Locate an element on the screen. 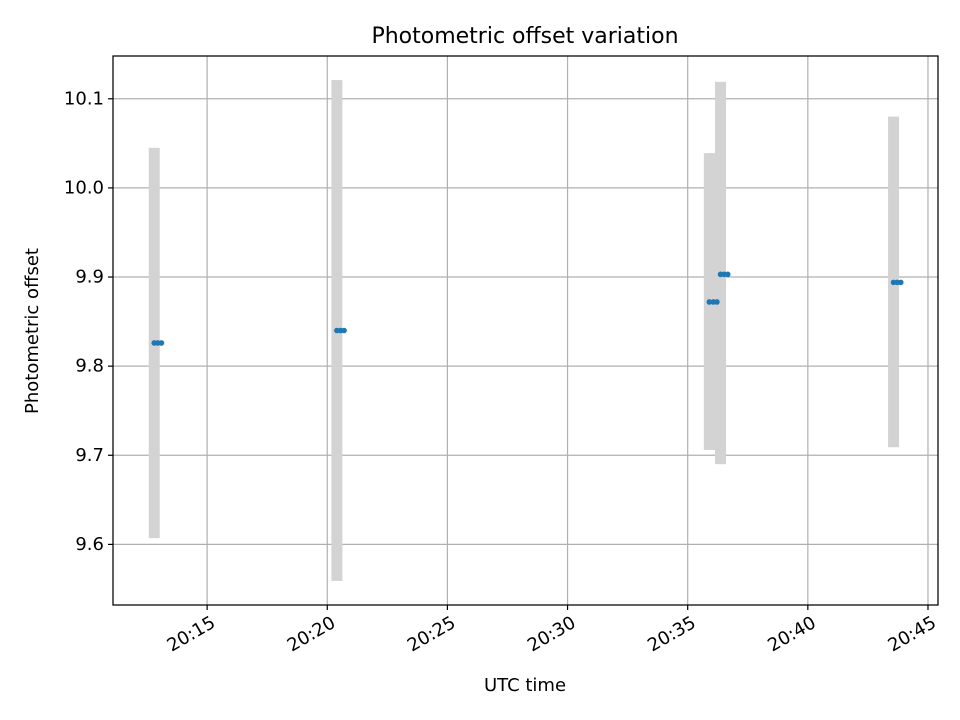 The width and height of the screenshot is (960, 720). y-tick-label: 9.6 is located at coordinates (89, 544).